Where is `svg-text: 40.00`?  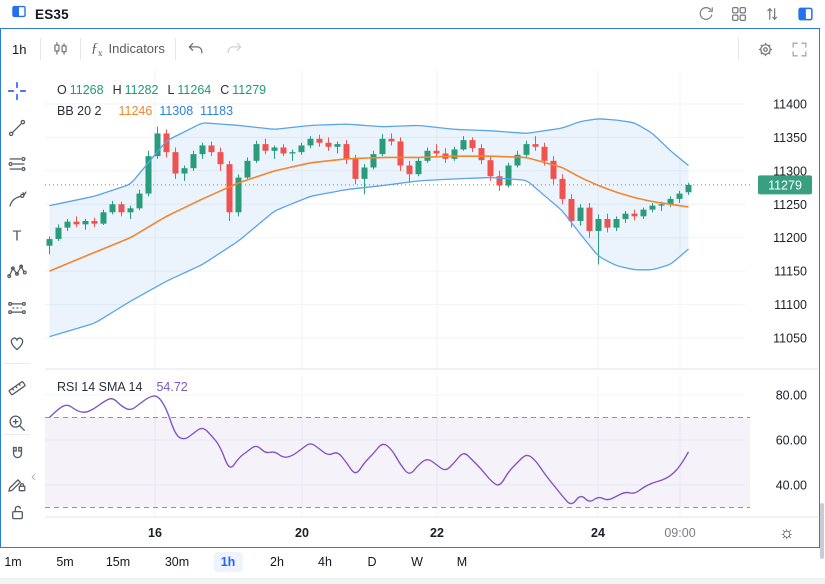
svg-text: 40.00 is located at coordinates (791, 486).